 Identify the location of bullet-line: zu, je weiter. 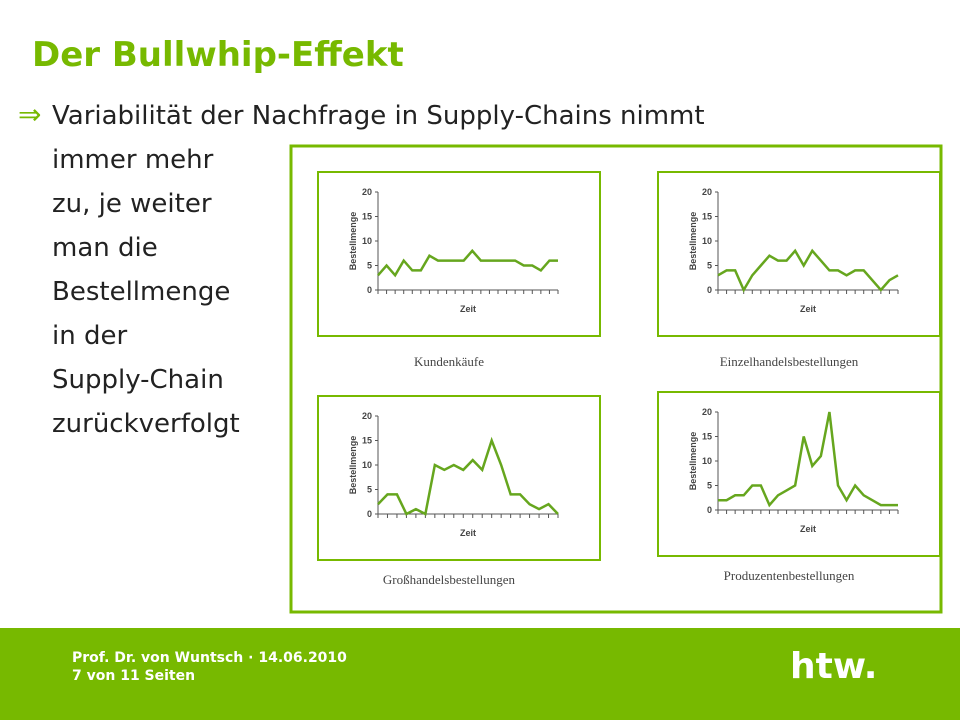
(132, 204).